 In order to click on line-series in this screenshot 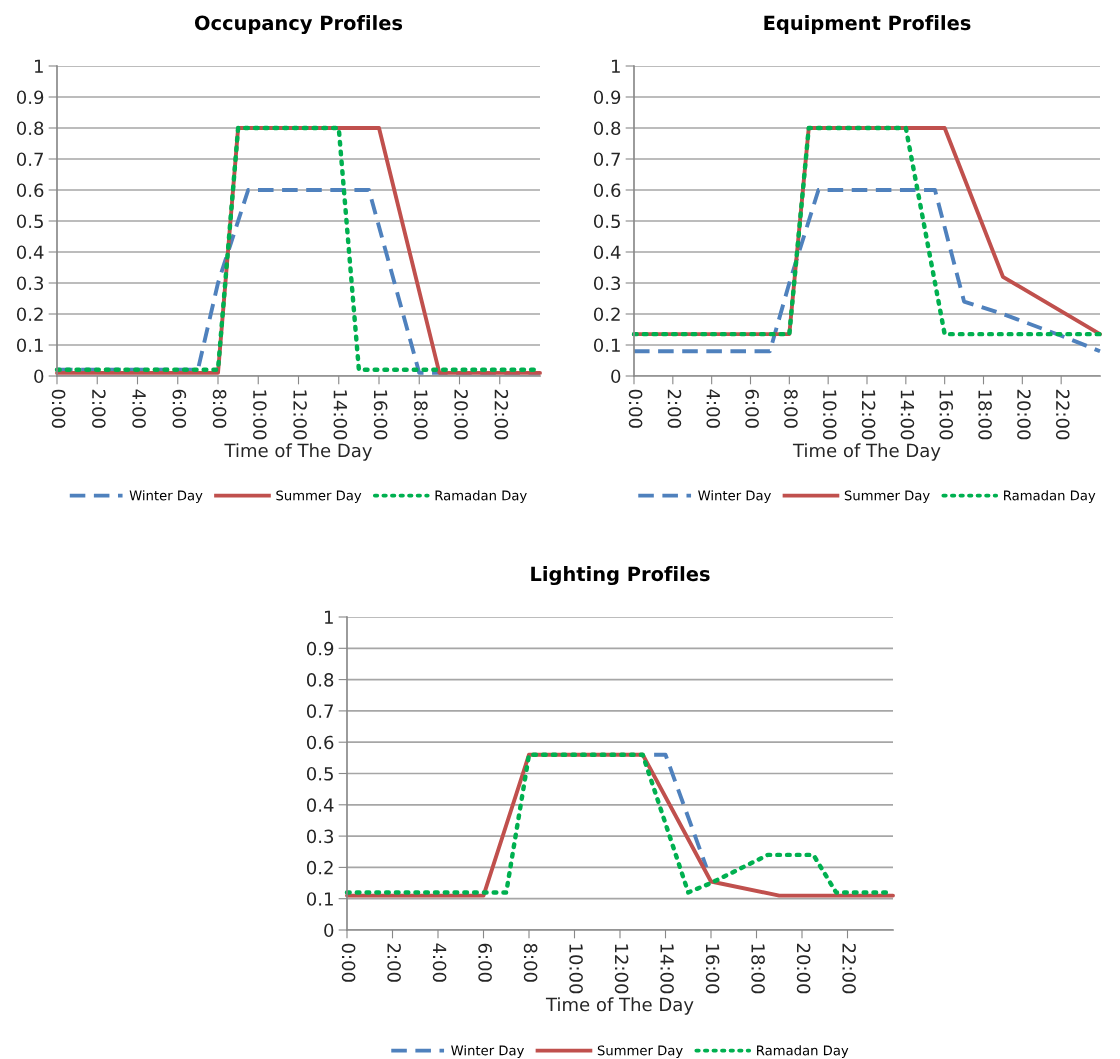, I will do `click(867, 271)`.